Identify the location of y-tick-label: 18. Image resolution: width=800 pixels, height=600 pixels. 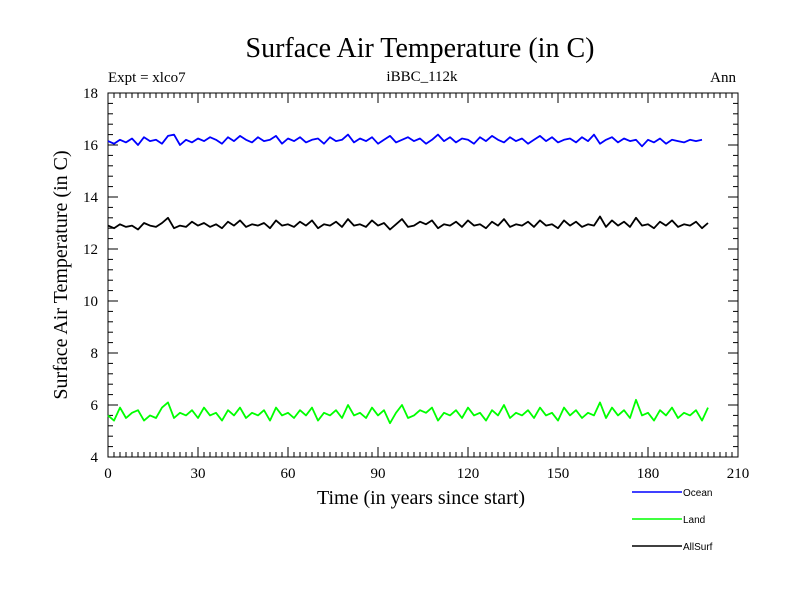
(90, 94).